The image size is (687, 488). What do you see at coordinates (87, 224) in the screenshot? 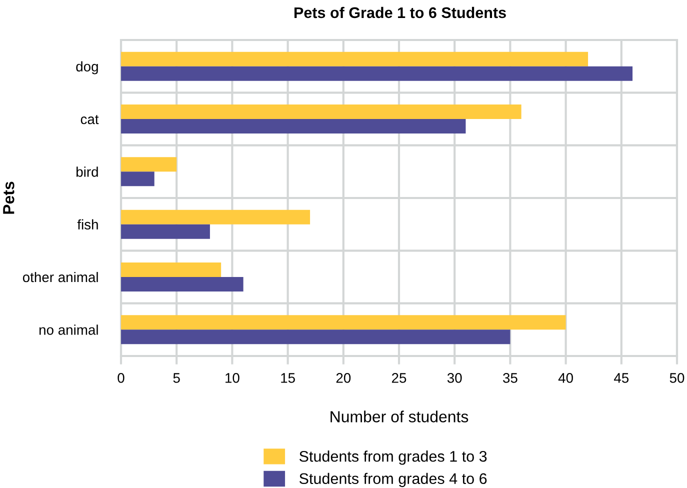
I see `y-tick-label: fish` at bounding box center [87, 224].